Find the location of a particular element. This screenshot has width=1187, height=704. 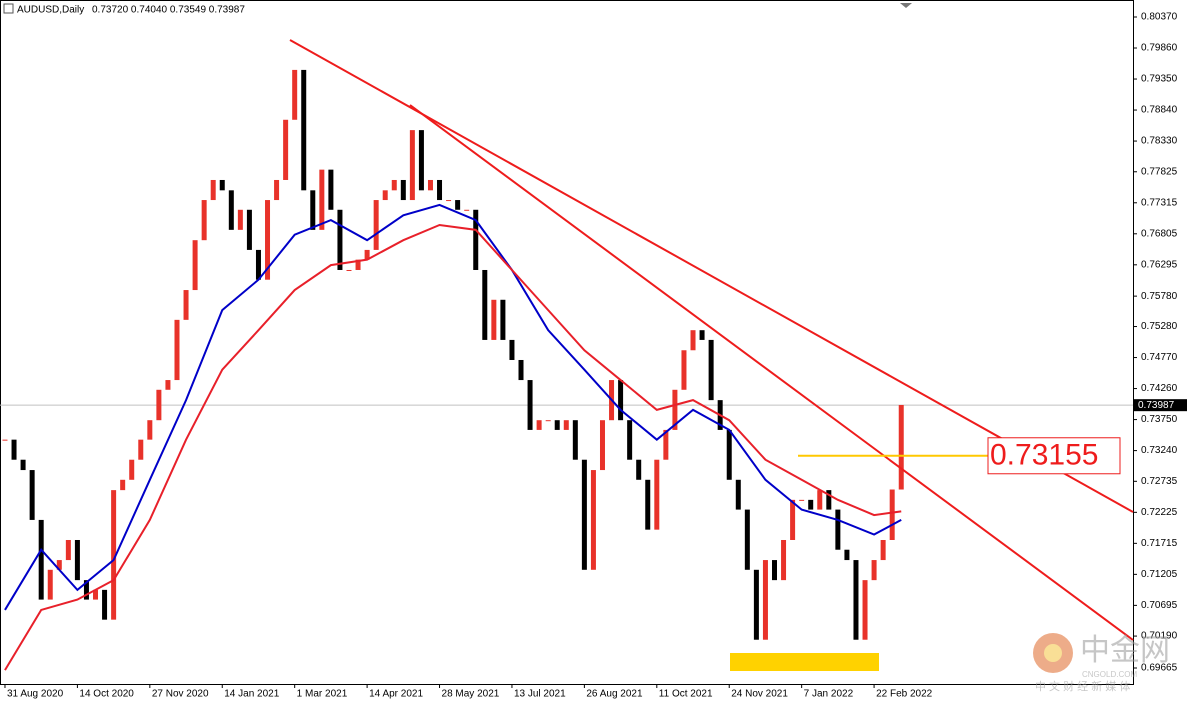

logo-core is located at coordinates (1053, 653).